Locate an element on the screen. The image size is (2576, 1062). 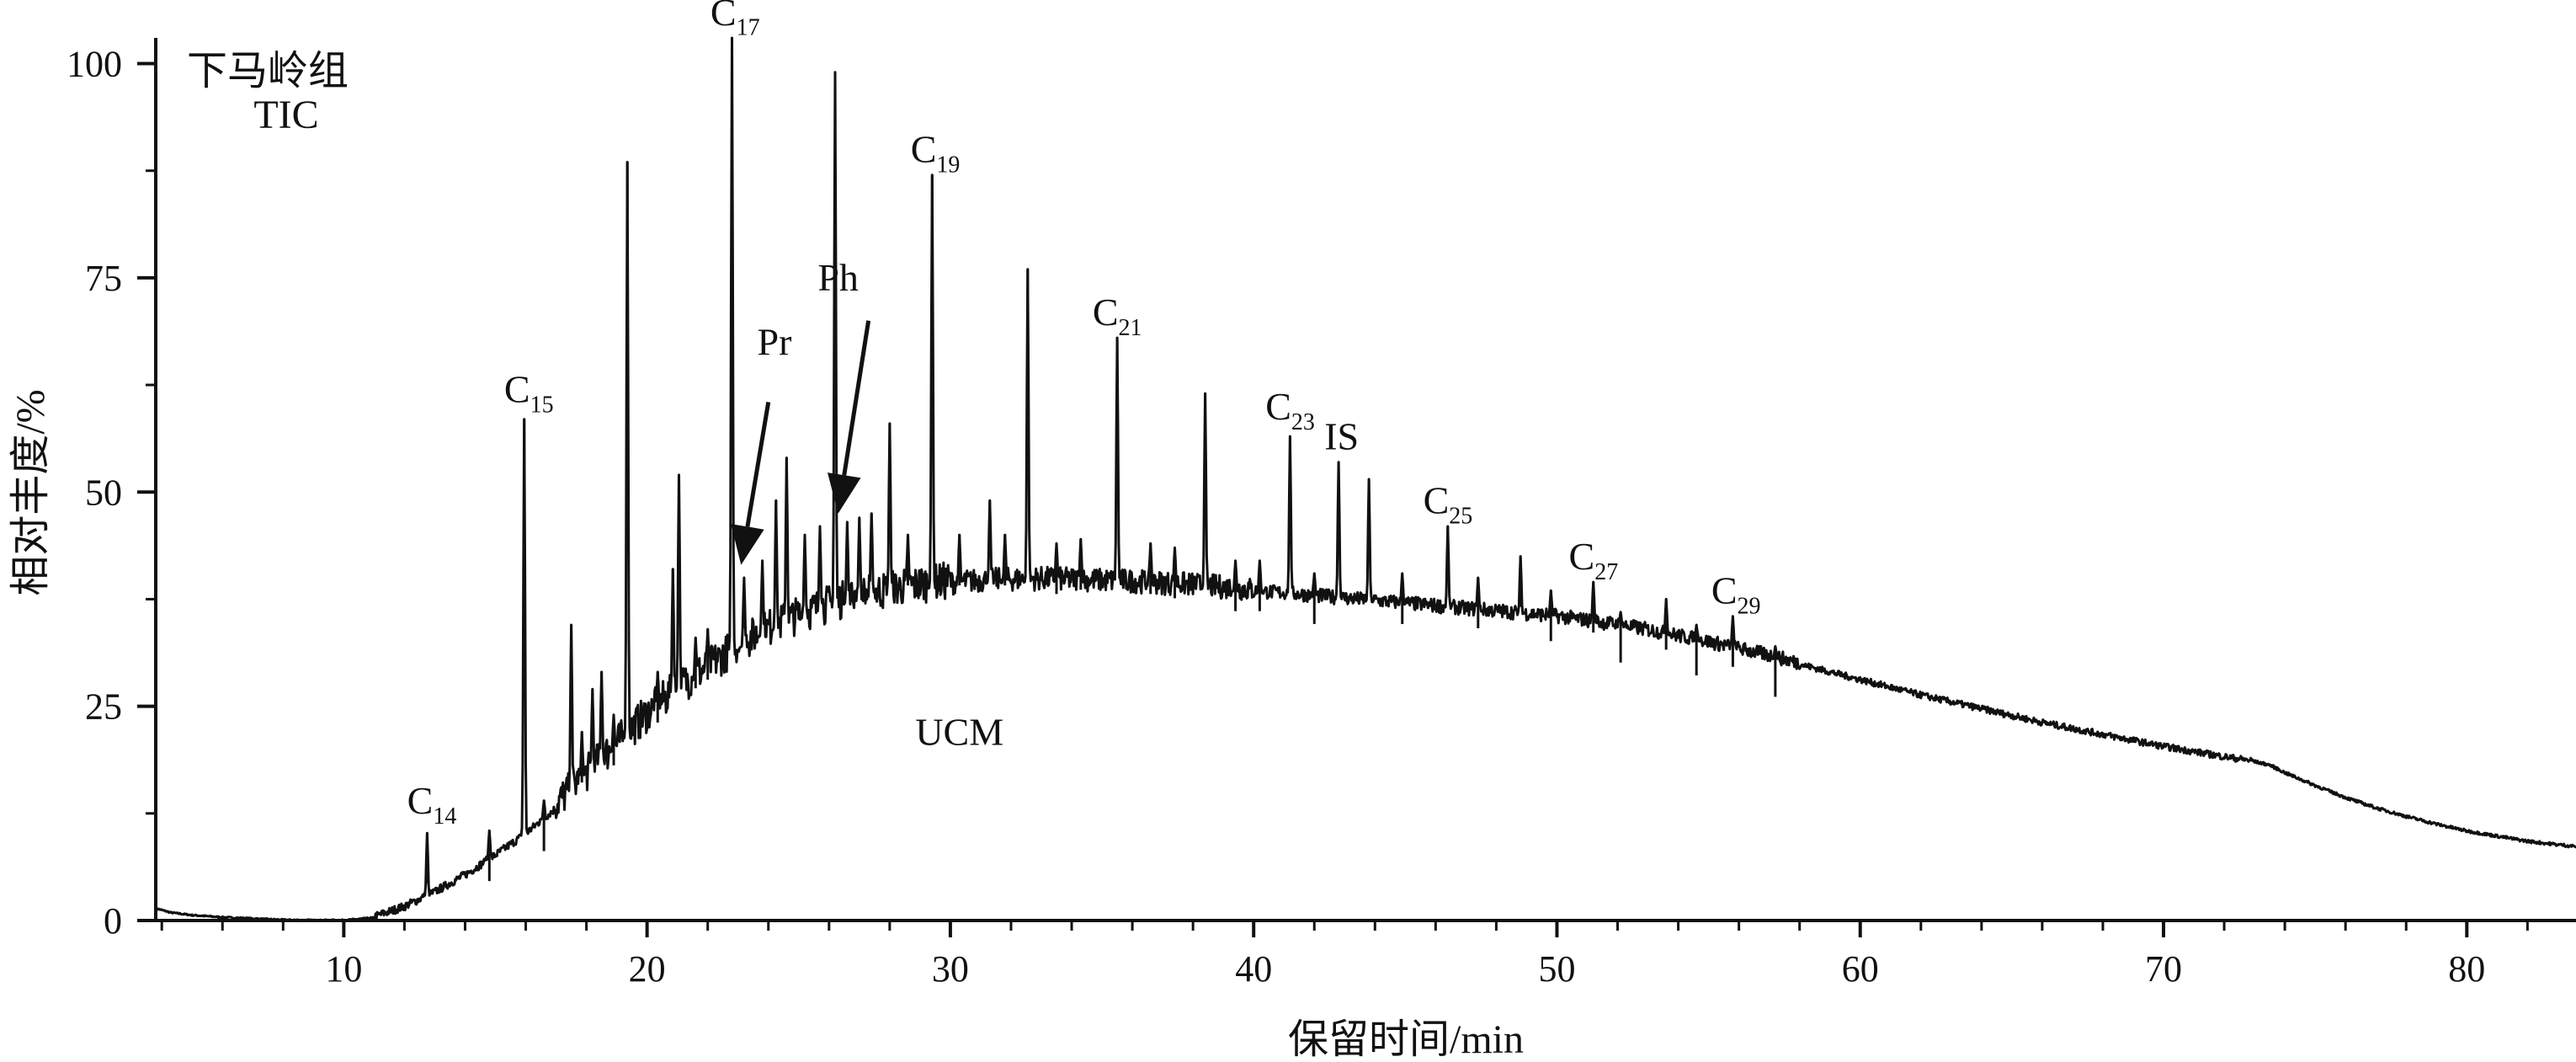
y-axis: 0 25 50 75 100 is located at coordinates (112, 490).